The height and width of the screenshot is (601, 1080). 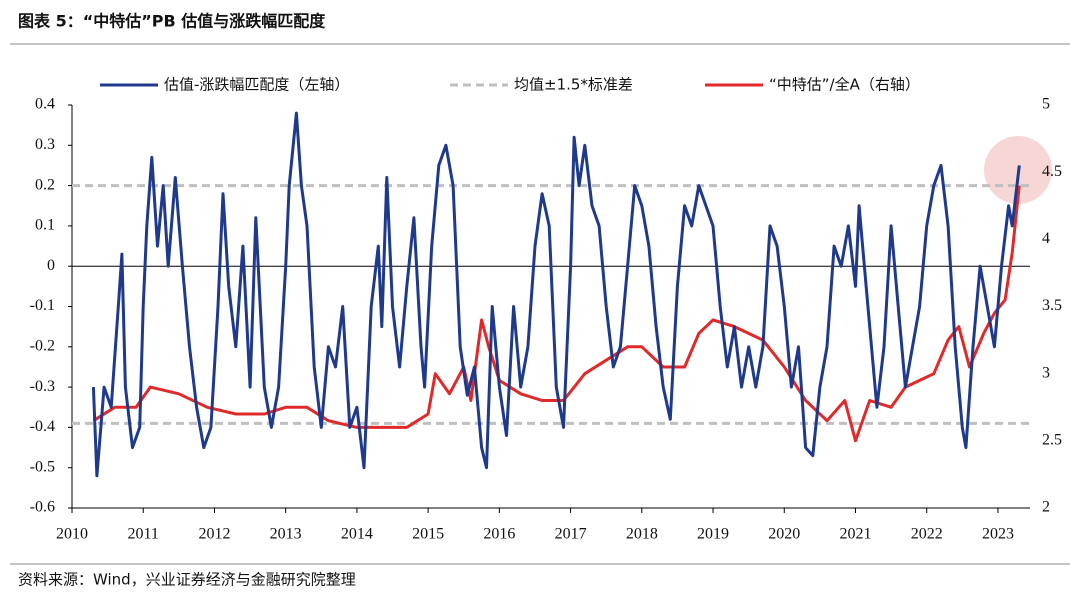 I want to click on y2-tick-label: 3.5, so click(x=1052, y=305).